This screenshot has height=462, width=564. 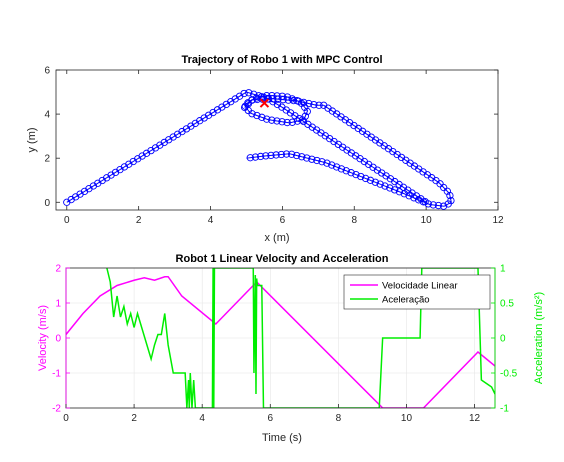 What do you see at coordinates (503, 269) in the screenshot?
I see `acceleration-ytick-label: 1` at bounding box center [503, 269].